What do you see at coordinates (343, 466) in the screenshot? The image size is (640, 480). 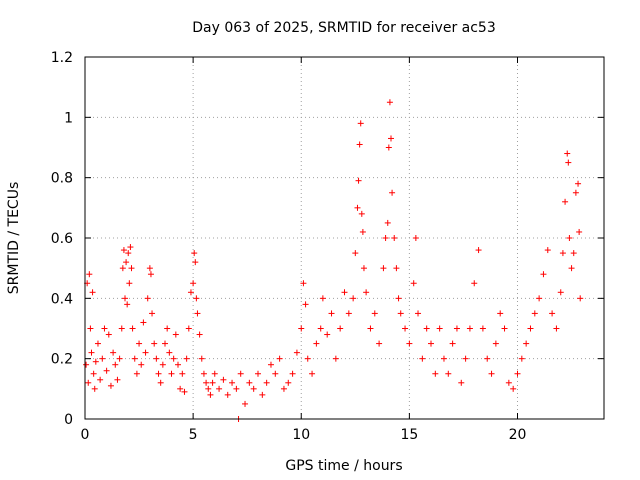 I see `x-axis-label: GPS time / hours` at bounding box center [343, 466].